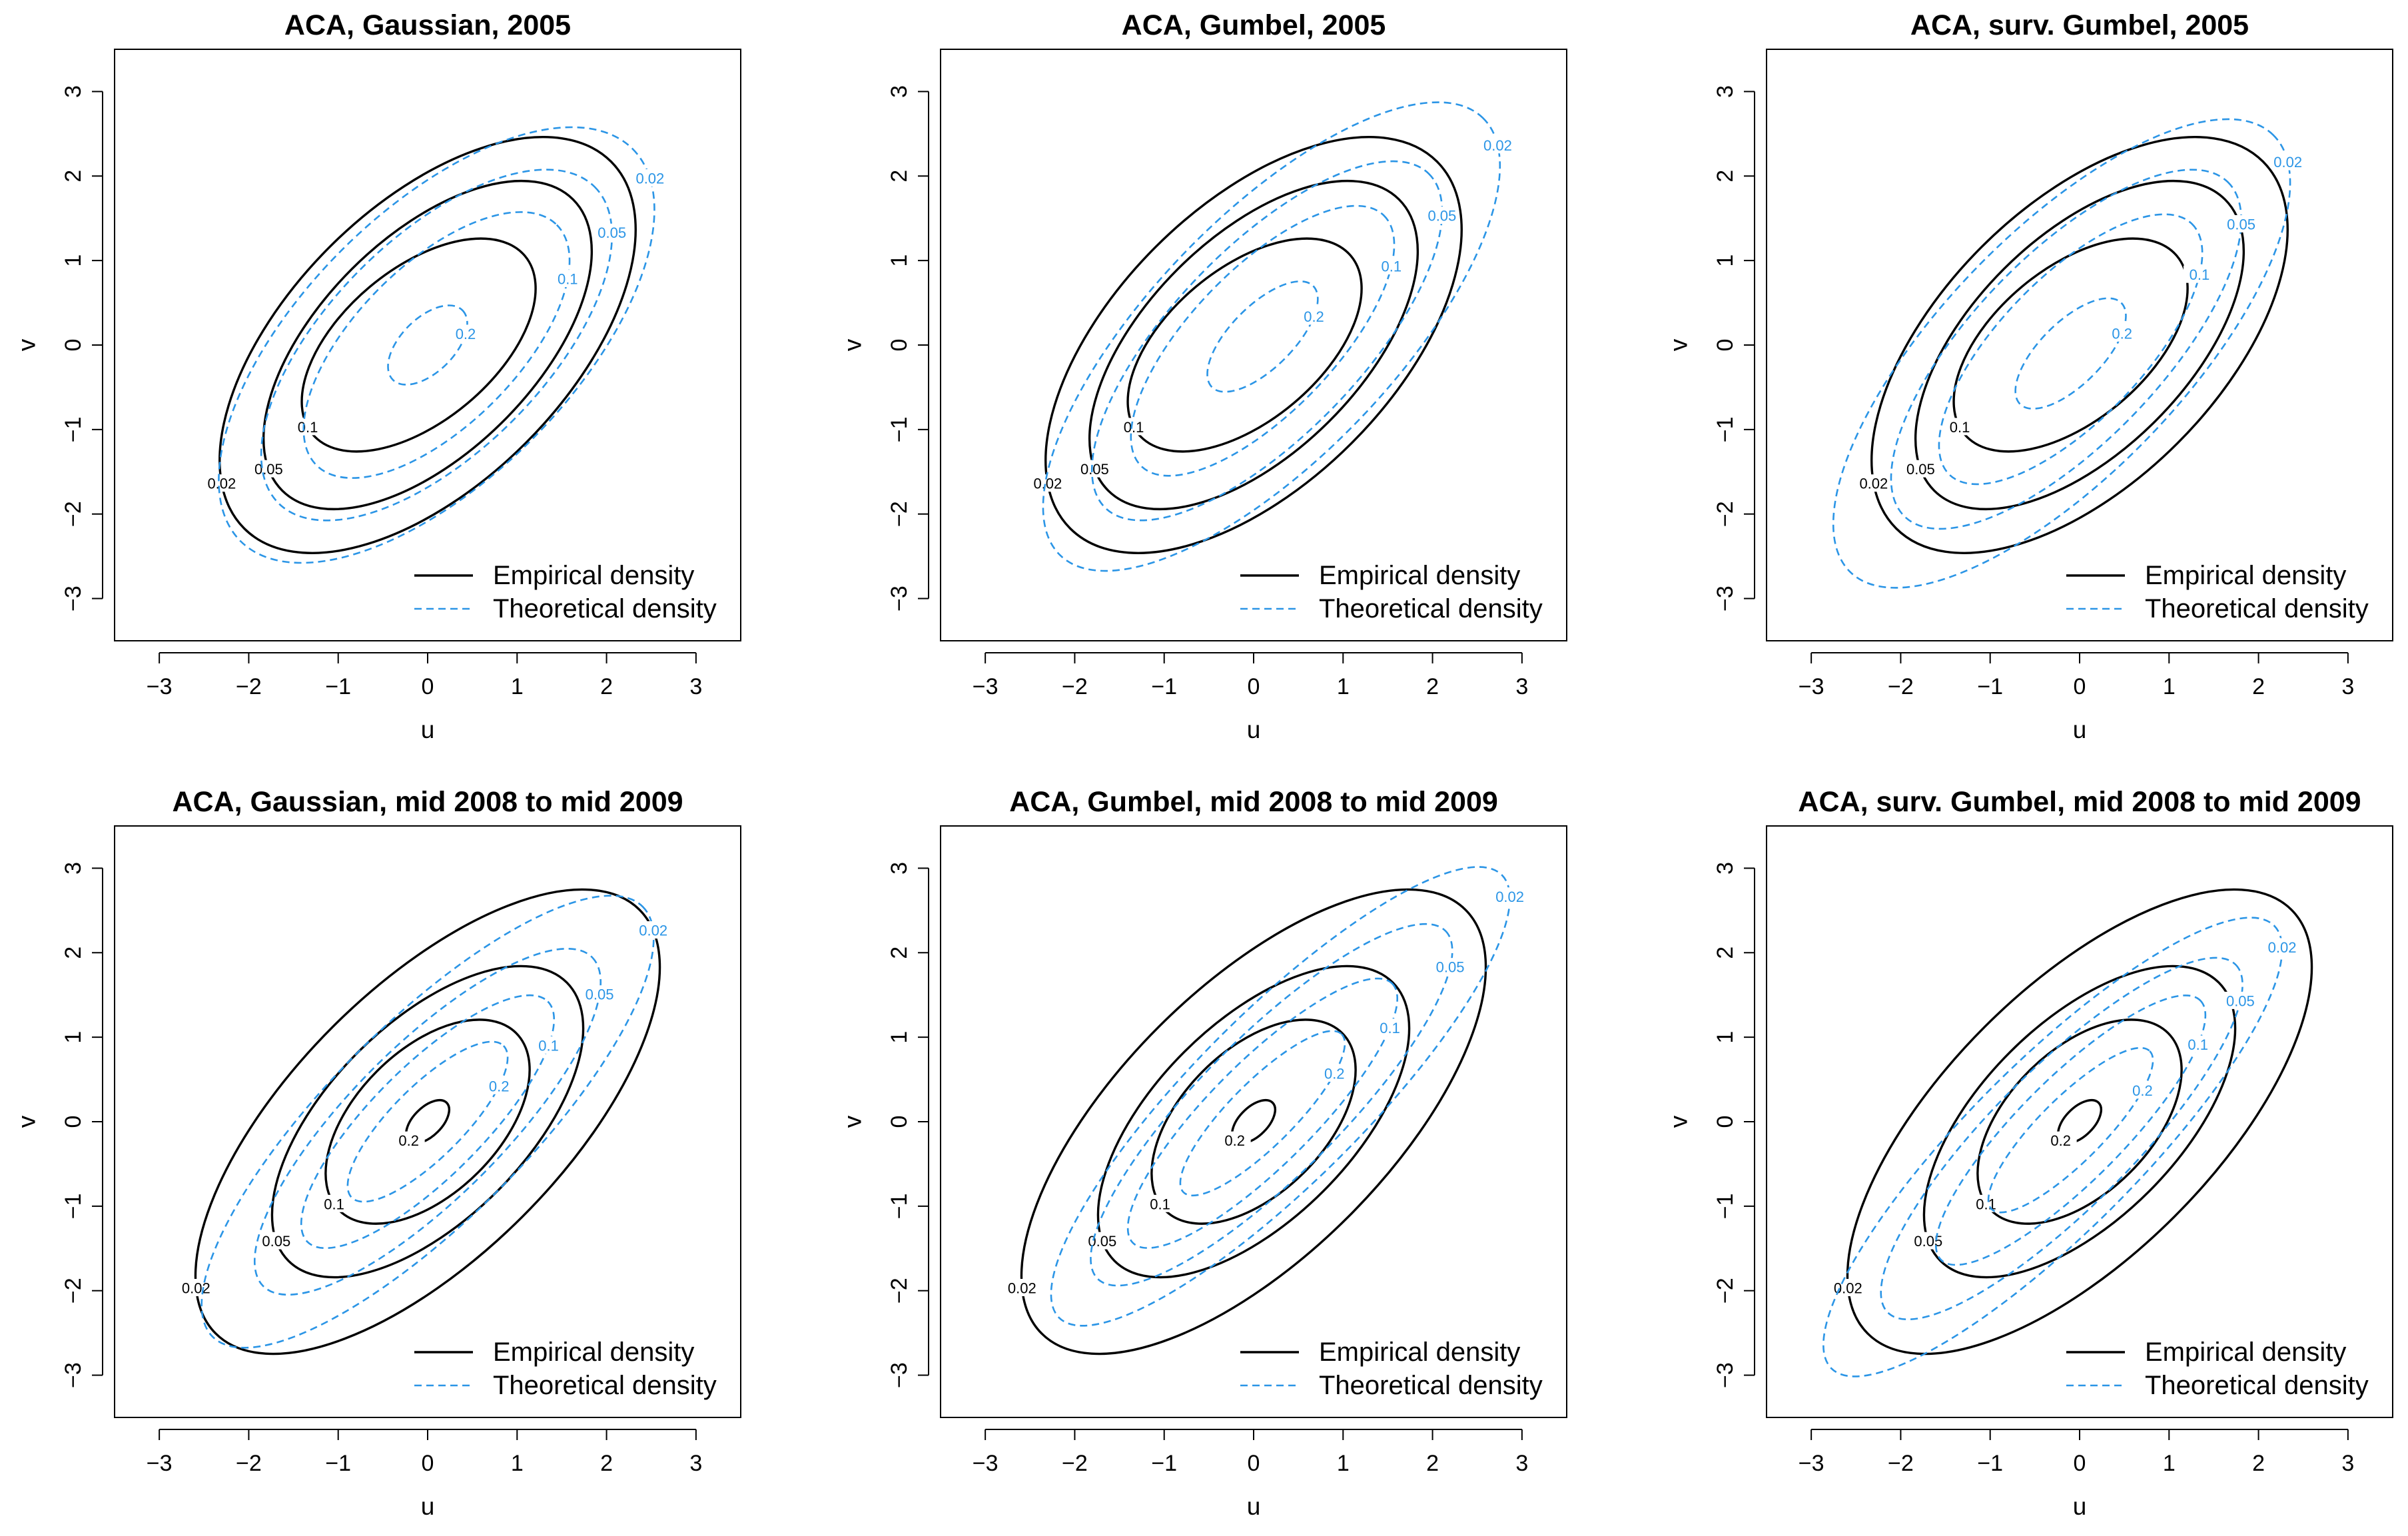 This screenshot has height=1536, width=2408. Describe the element at coordinates (1253, 802) in the screenshot. I see `panel-title: ACA, Gumbel, mid 2008 to mid 2009` at that location.